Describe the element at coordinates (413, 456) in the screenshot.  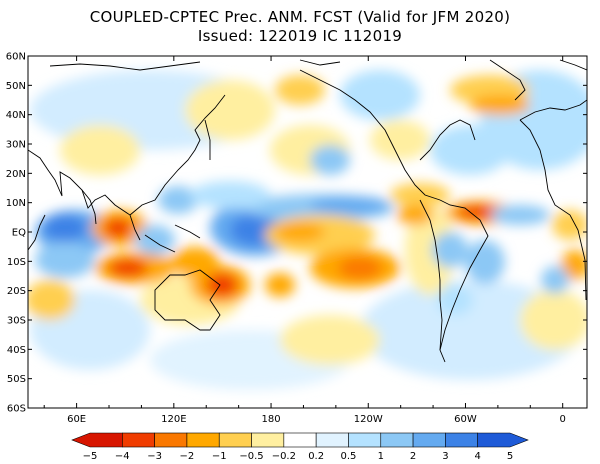
I see `colorbar-label: 2` at that location.